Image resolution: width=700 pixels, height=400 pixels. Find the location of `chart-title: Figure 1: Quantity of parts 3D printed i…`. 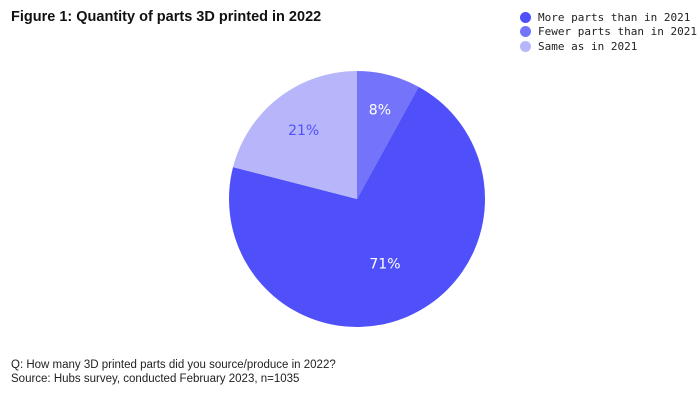

chart-title: Figure 1: Quantity of parts 3D printed i… is located at coordinates (166, 17).